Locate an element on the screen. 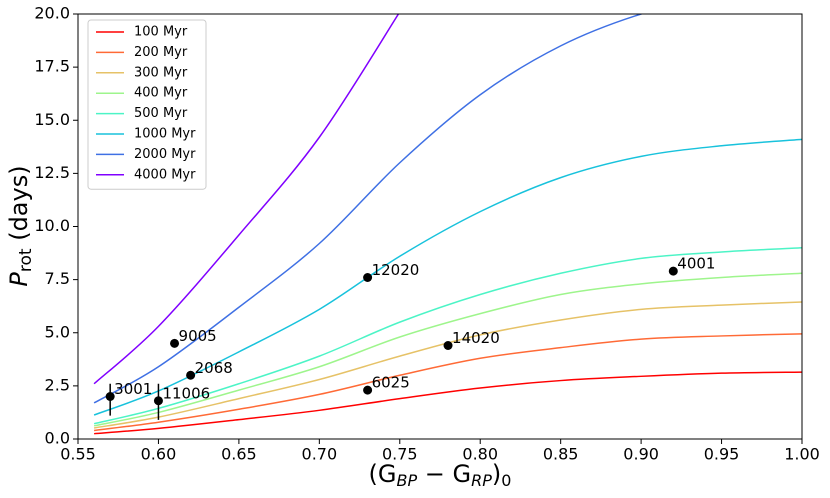  point-label: 3001 is located at coordinates (133, 389).